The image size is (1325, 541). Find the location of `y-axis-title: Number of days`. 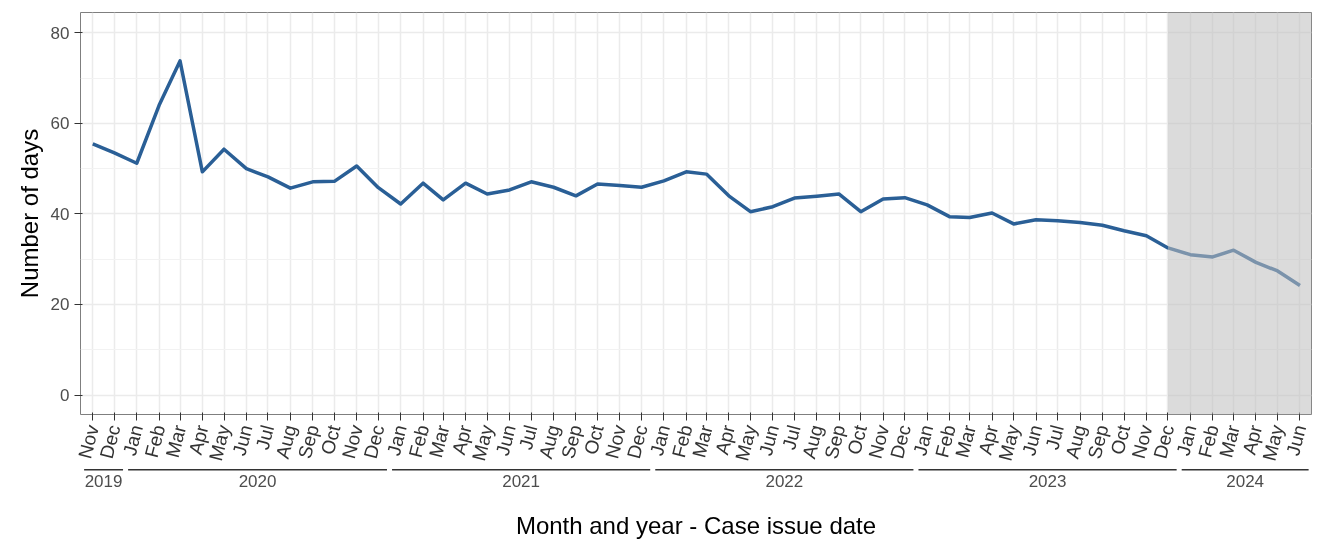

y-axis-title: Number of days is located at coordinates (29, 213).